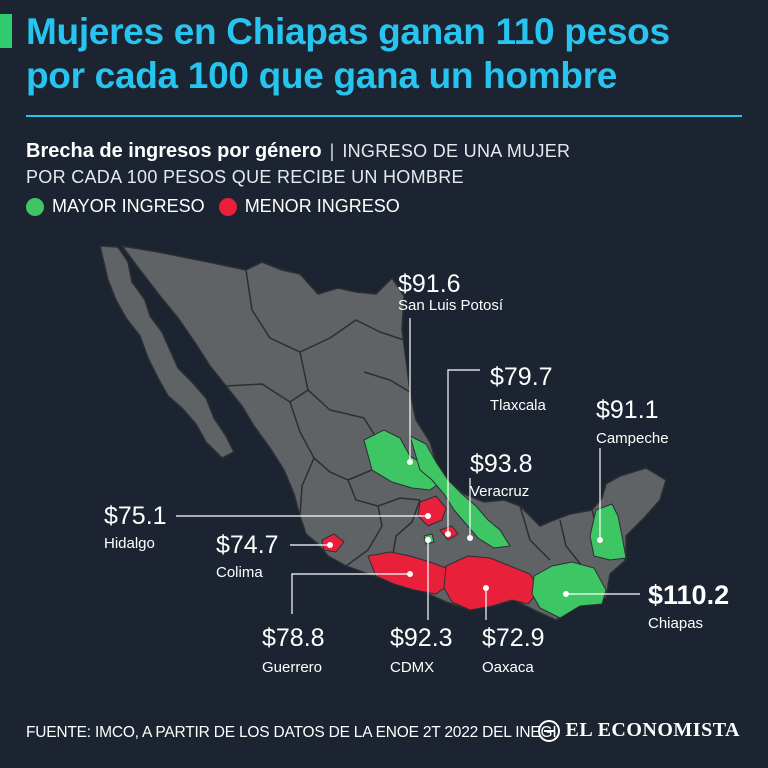 This screenshot has height=768, width=768. What do you see at coordinates (675, 623) in the screenshot?
I see `name-chiapas: Chiapas` at bounding box center [675, 623].